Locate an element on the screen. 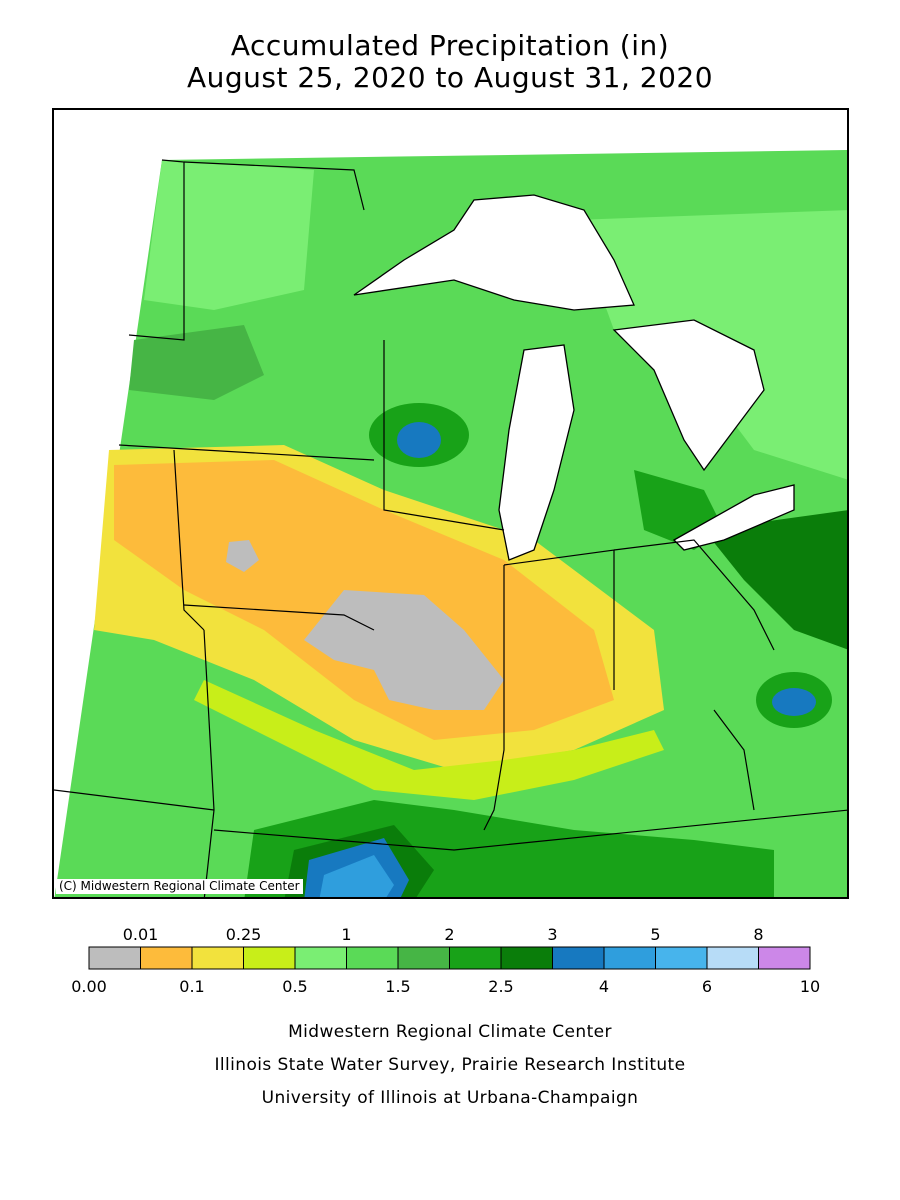 This screenshot has height=1200, width=900. copyright-label: (C) Midwestern Regional Climate Center is located at coordinates (179, 886).